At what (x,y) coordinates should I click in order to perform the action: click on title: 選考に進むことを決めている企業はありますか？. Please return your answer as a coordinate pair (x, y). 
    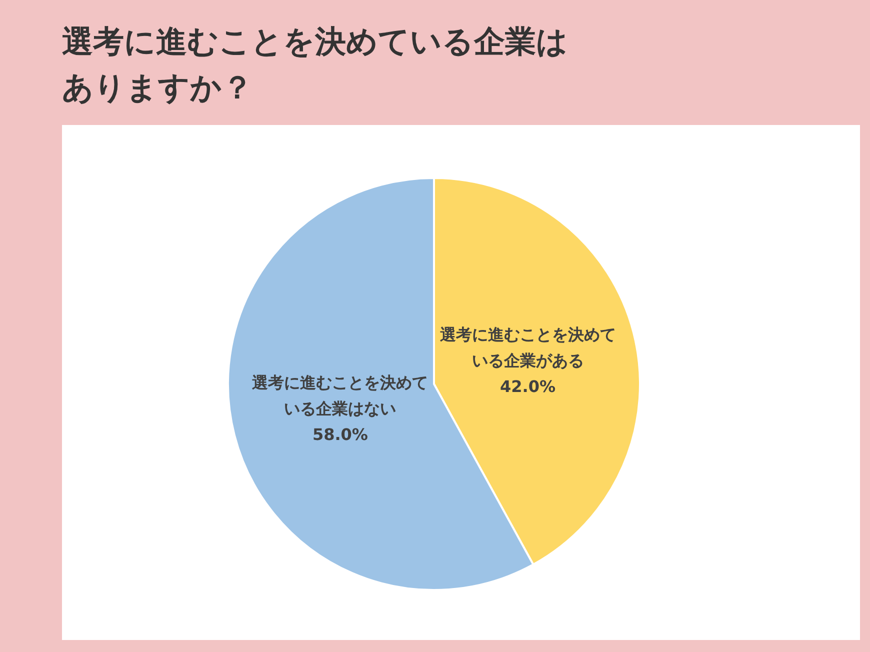
    Looking at the image, I should click on (315, 65).